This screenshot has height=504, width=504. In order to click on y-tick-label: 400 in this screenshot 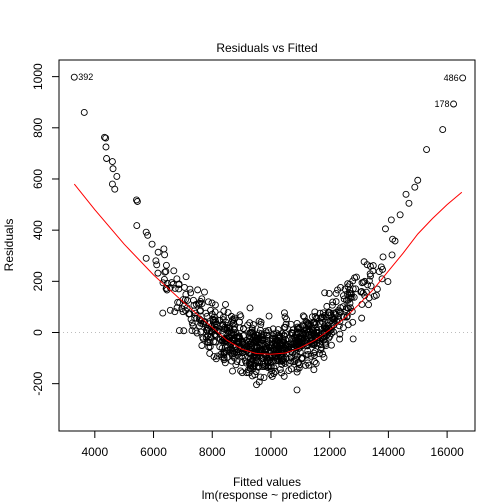, I will do `click(38, 230)`.